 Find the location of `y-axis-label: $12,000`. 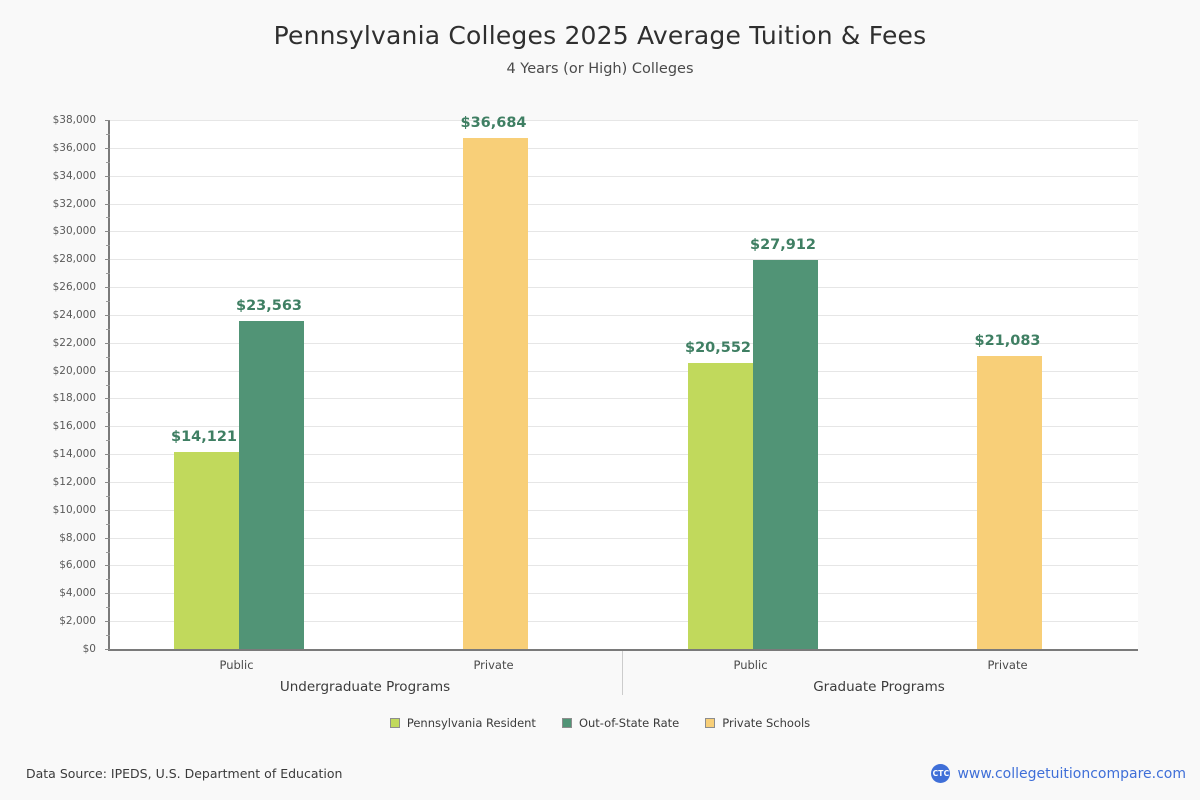

y-axis-label: $12,000 is located at coordinates (74, 481).